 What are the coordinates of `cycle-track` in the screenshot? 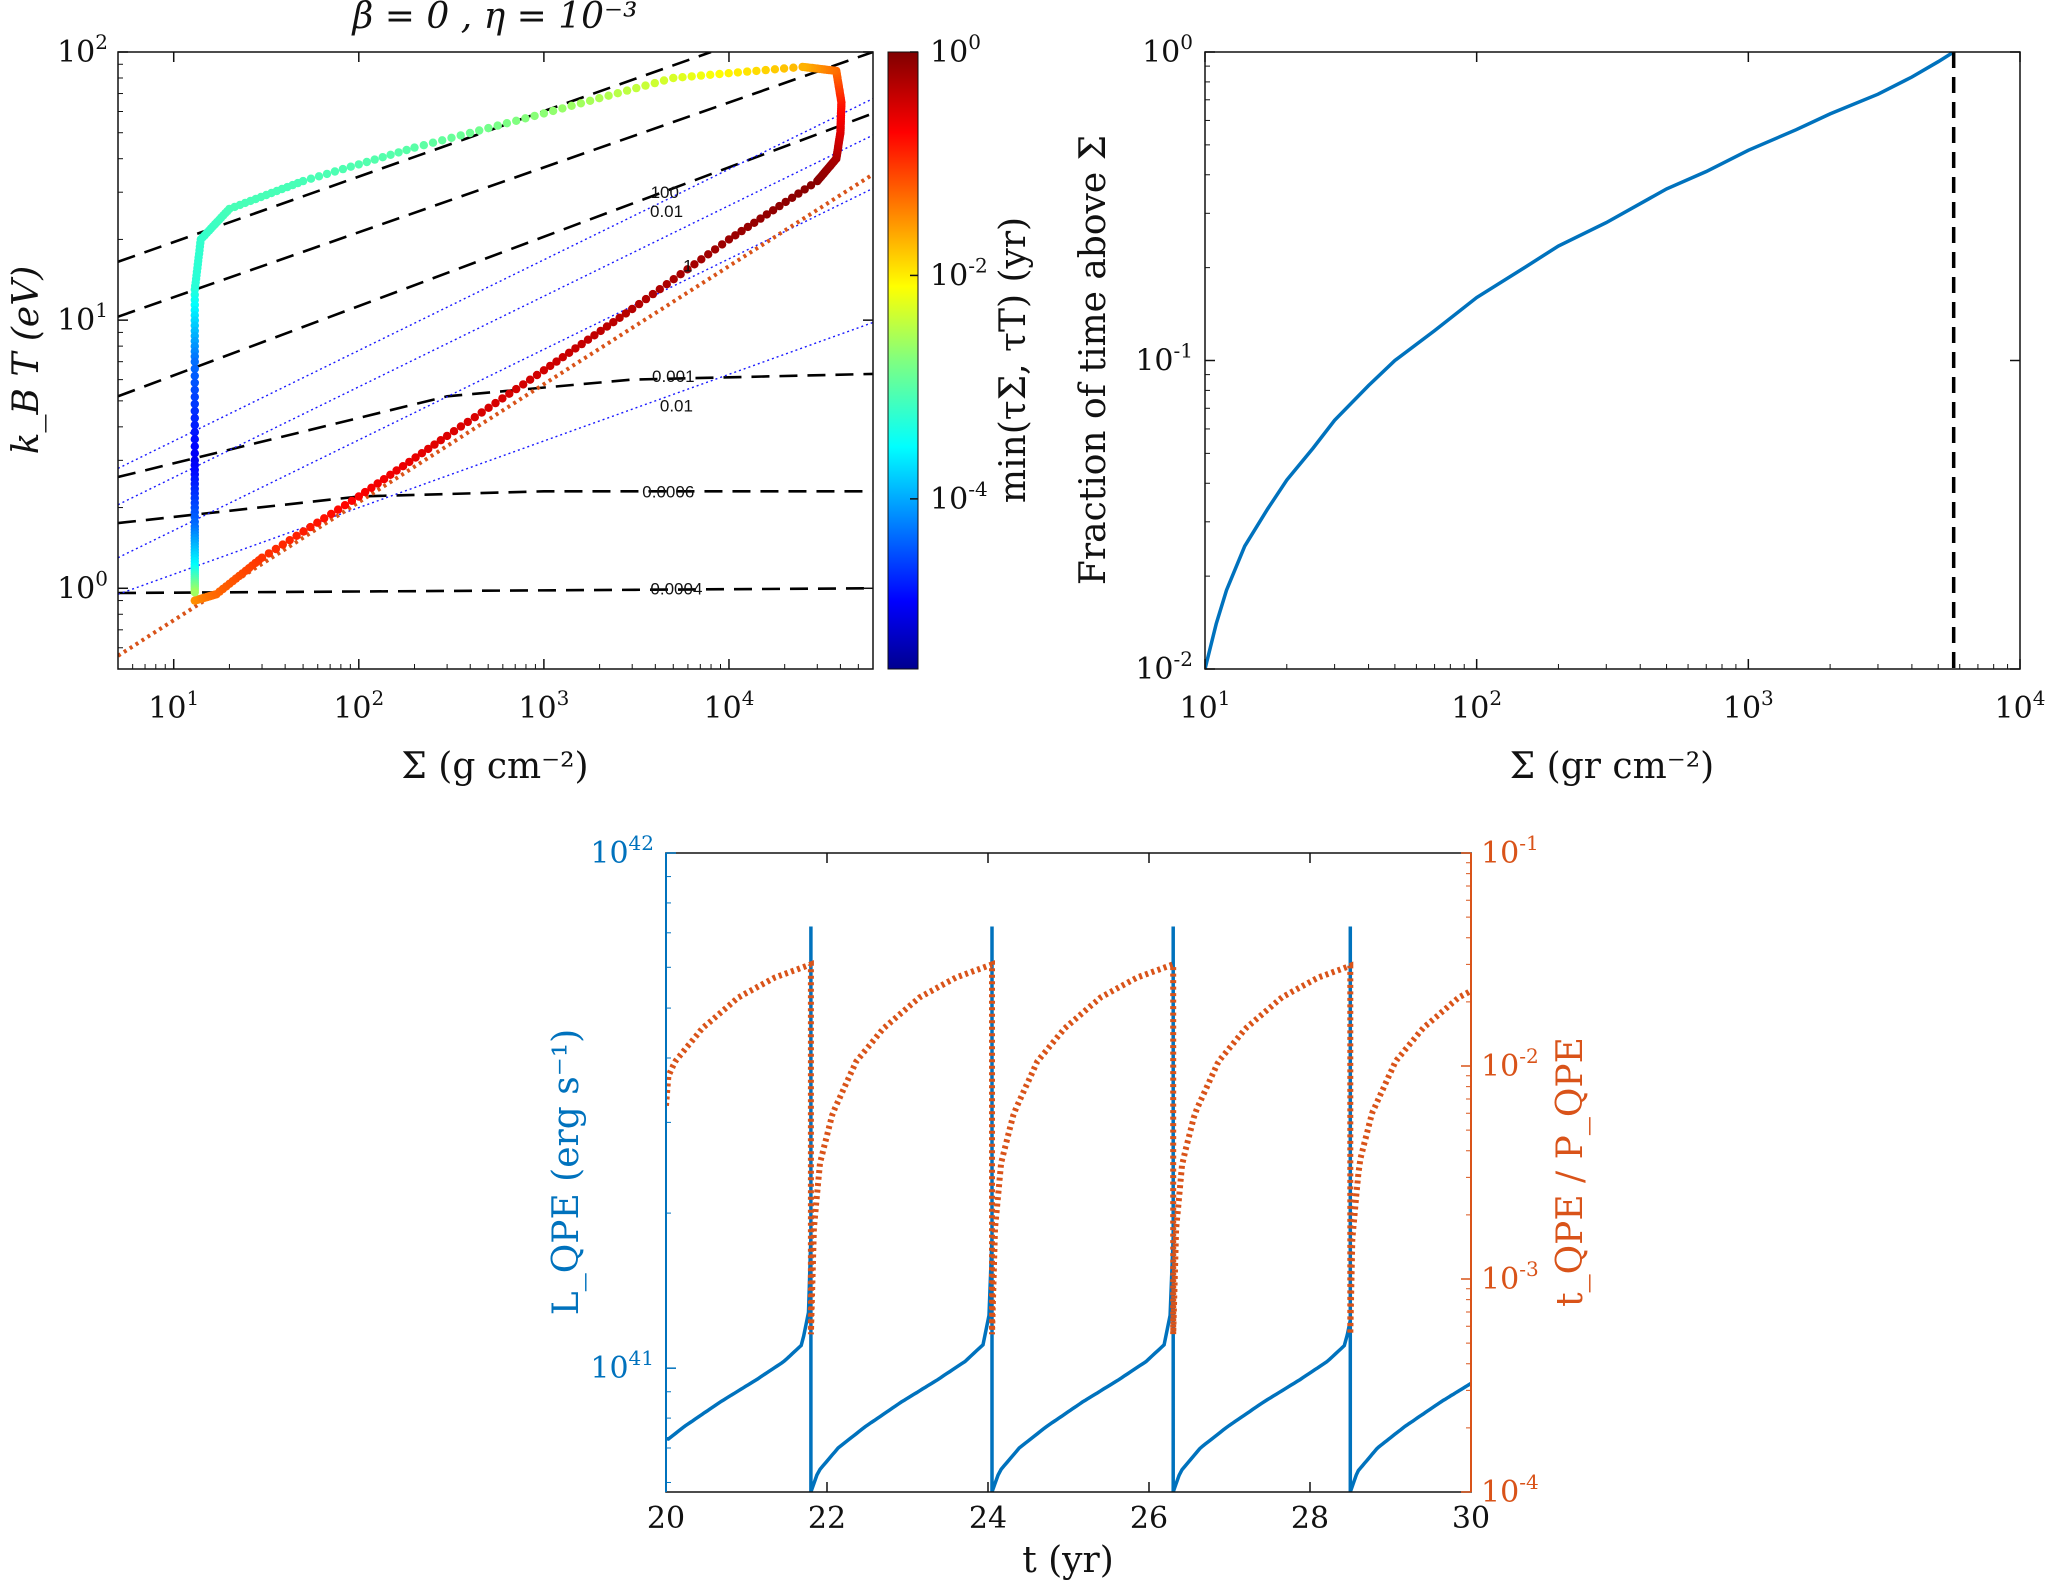 It's located at (518, 333).